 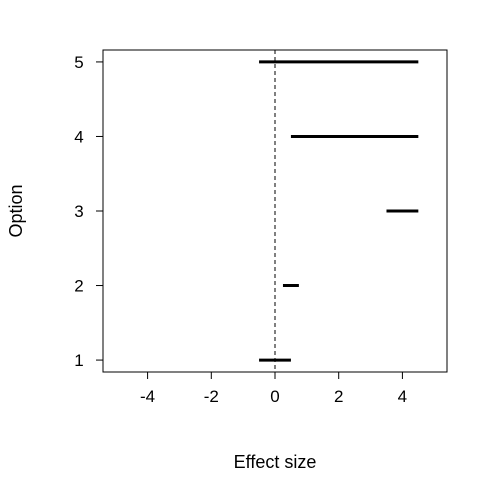 I want to click on x-tick-label: -4, so click(x=147, y=396).